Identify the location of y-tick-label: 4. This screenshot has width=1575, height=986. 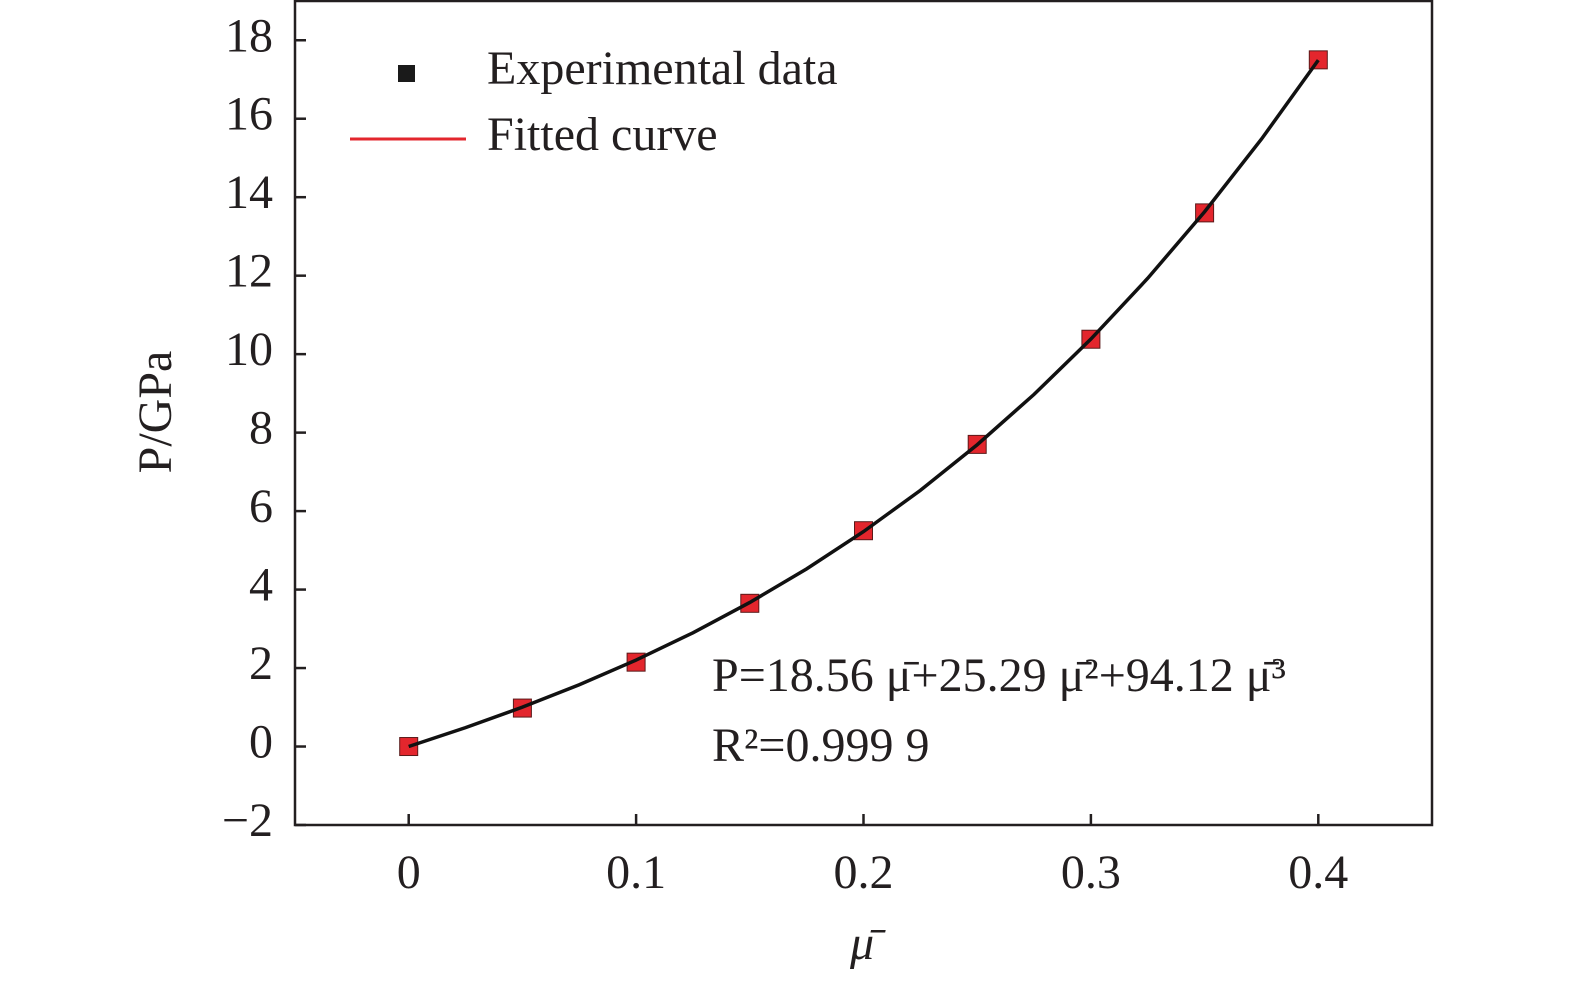
(261, 585).